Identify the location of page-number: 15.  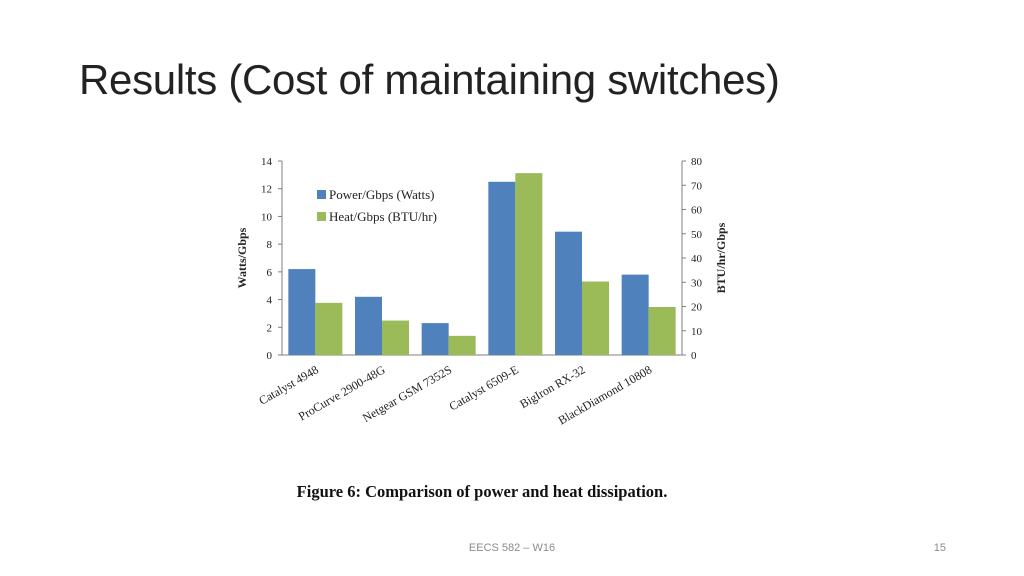
(939, 548).